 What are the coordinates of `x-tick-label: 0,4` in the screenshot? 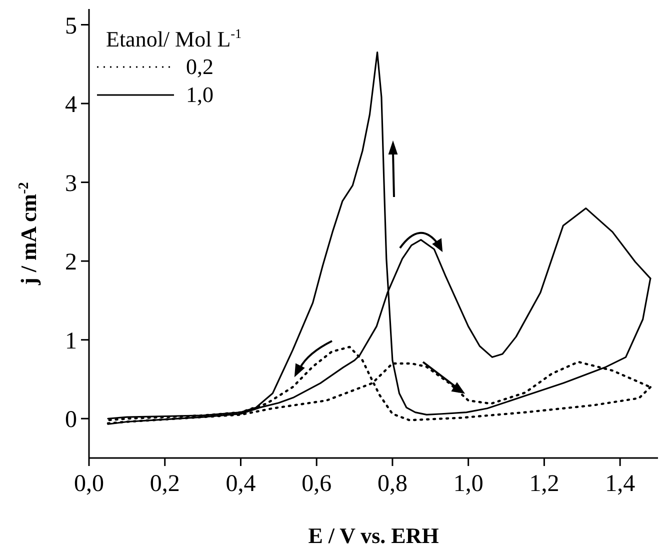 It's located at (241, 484).